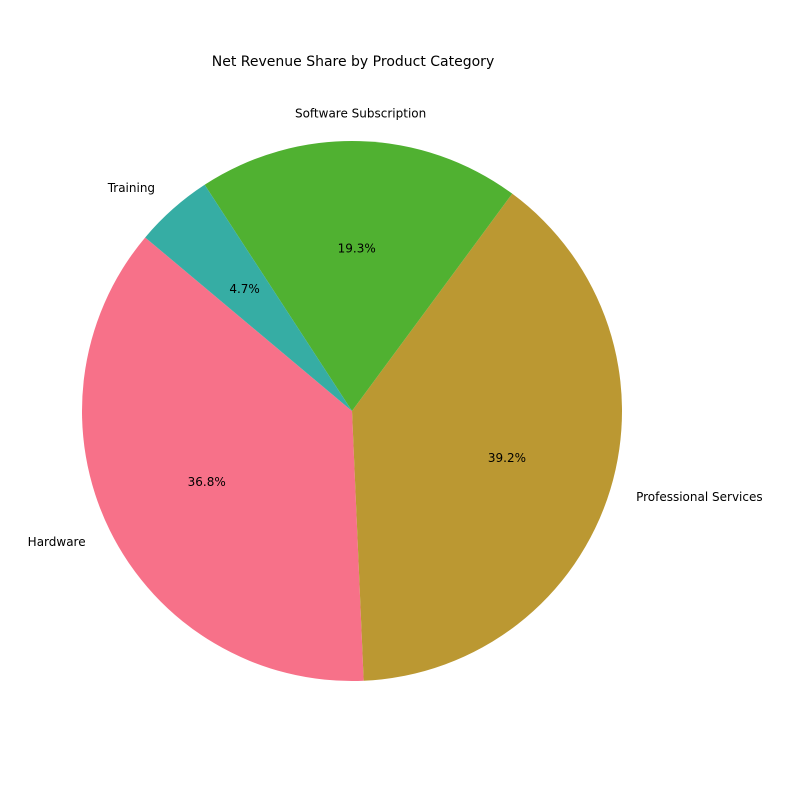  Describe the element at coordinates (244, 289) in the screenshot. I see `percent-label-training: 4.7%` at that location.